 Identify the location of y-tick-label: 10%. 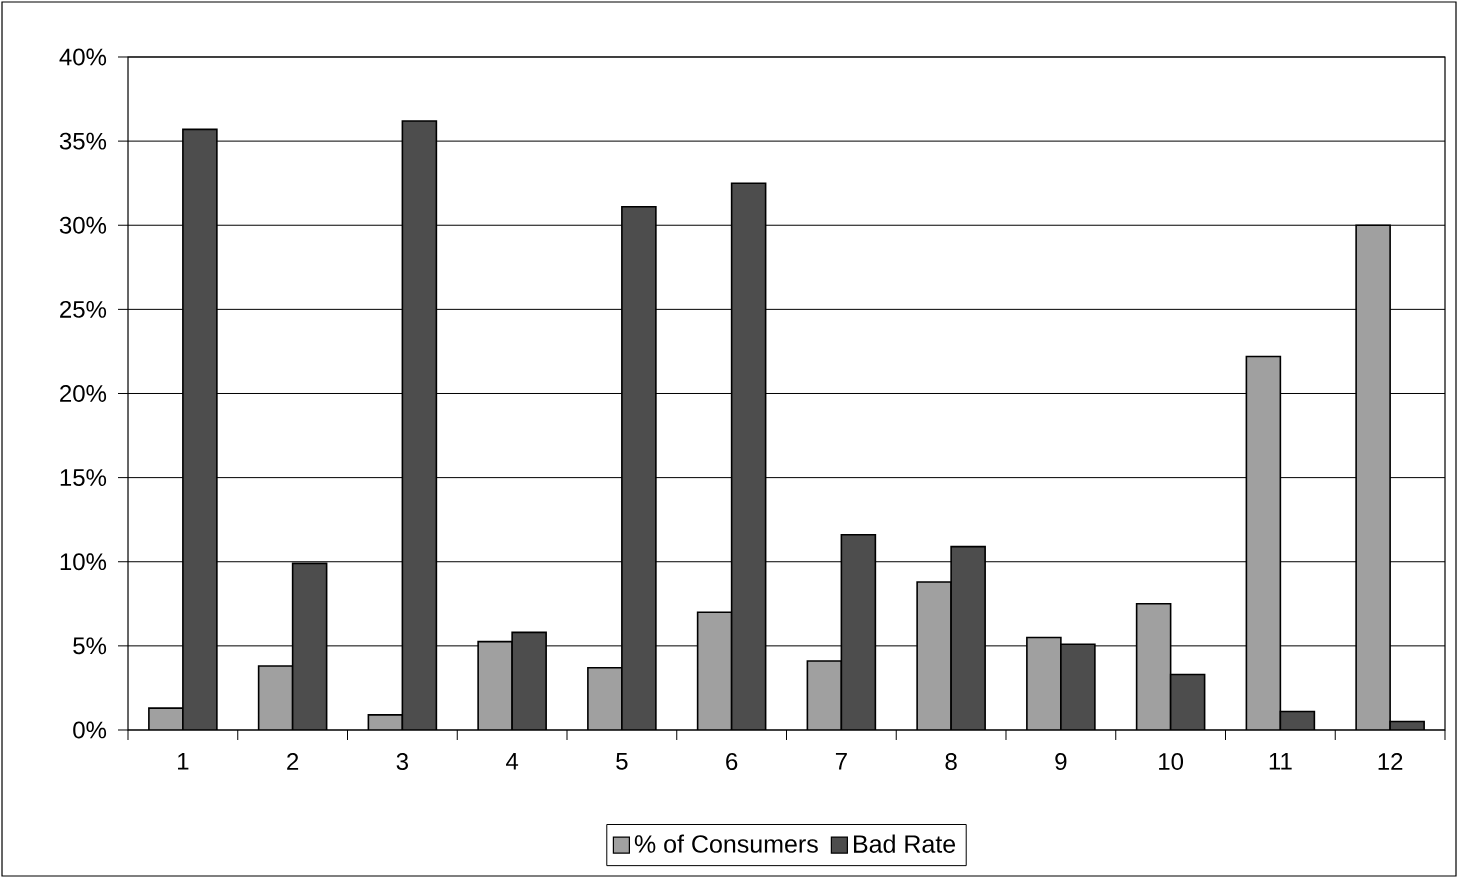
(83, 562).